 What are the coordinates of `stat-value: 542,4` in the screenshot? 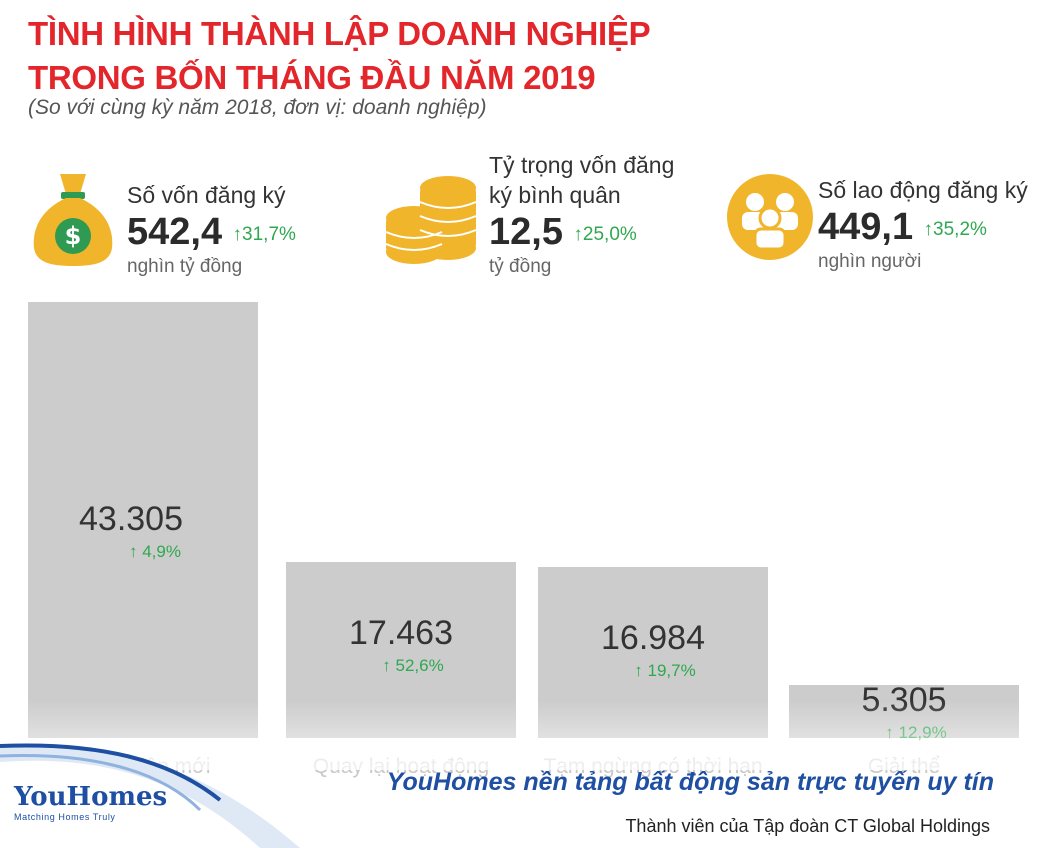 It's located at (175, 232).